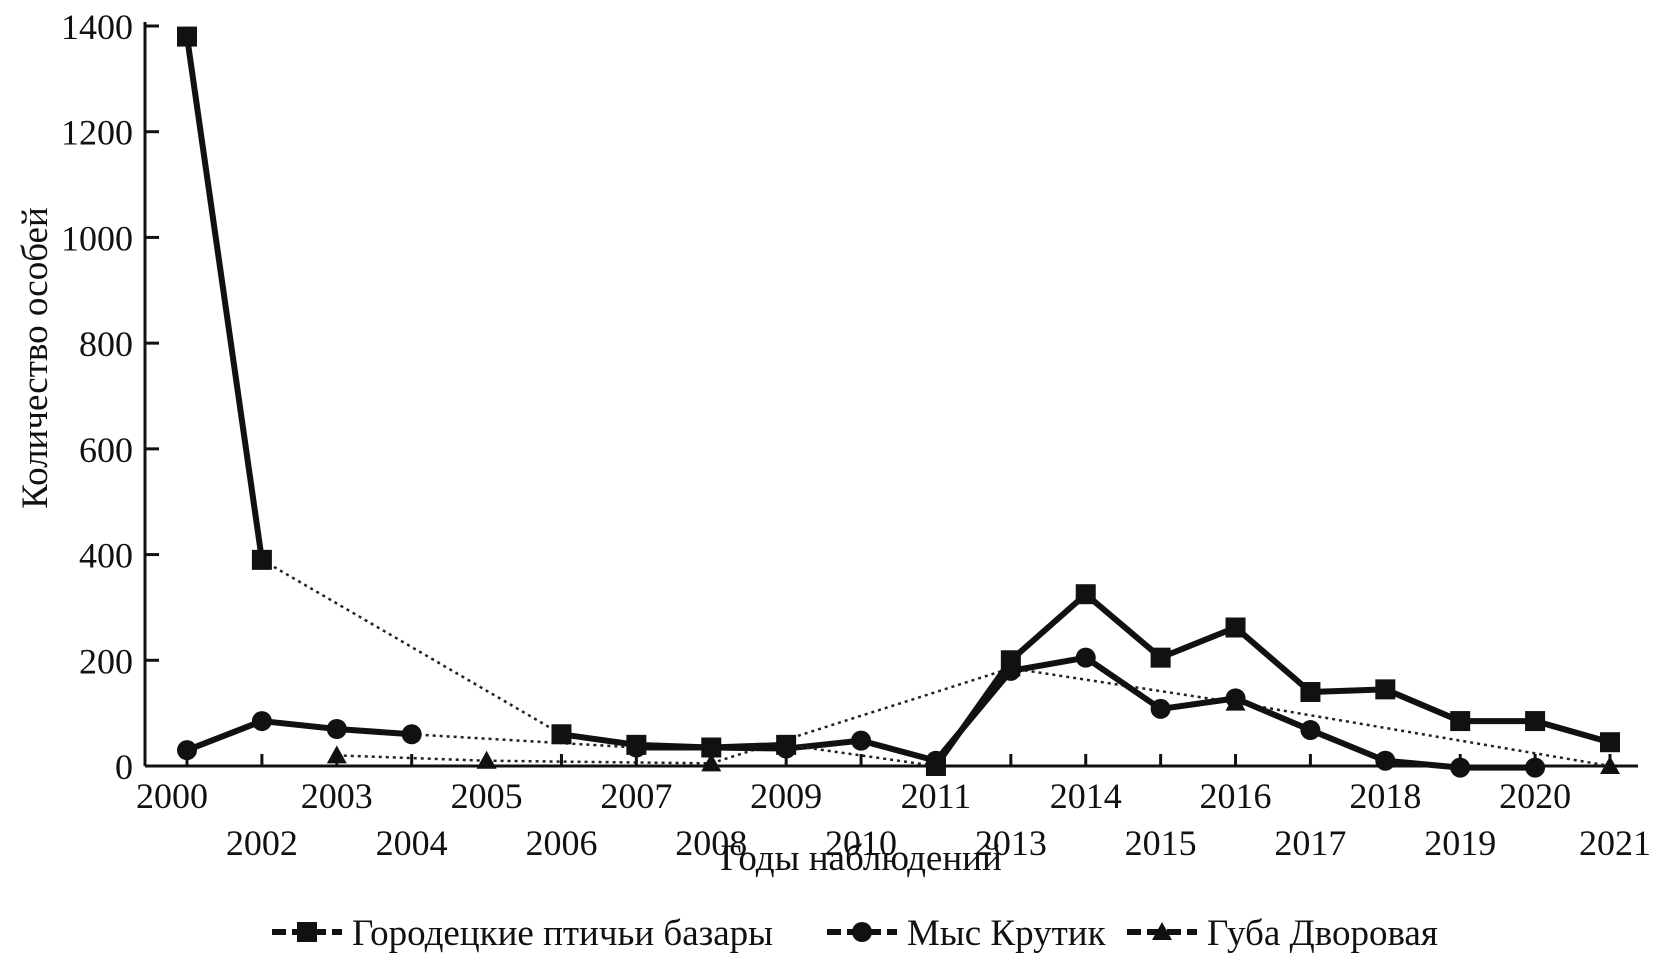  What do you see at coordinates (337, 796) in the screenshot?
I see `x-tick-label: 2003` at bounding box center [337, 796].